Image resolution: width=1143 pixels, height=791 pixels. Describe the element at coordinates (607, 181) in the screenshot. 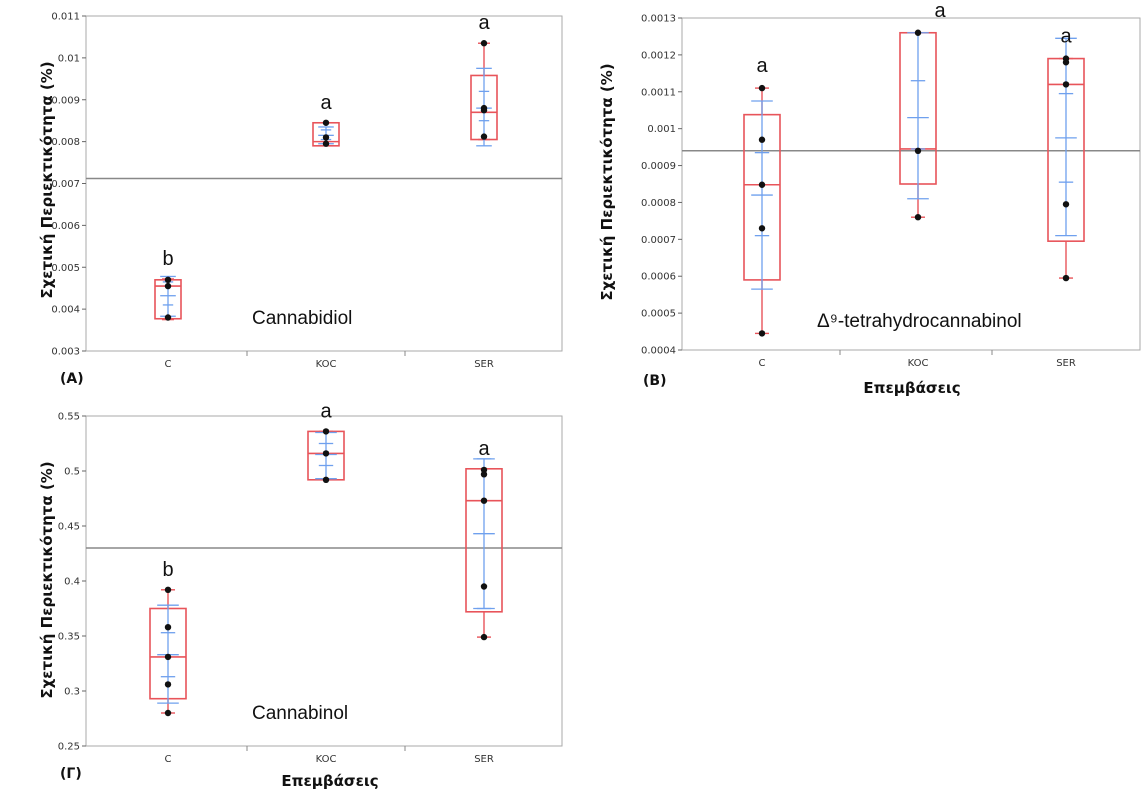

I see `panel-b-ylabel: Σχετική Περιεκτικότητα (%)` at that location.